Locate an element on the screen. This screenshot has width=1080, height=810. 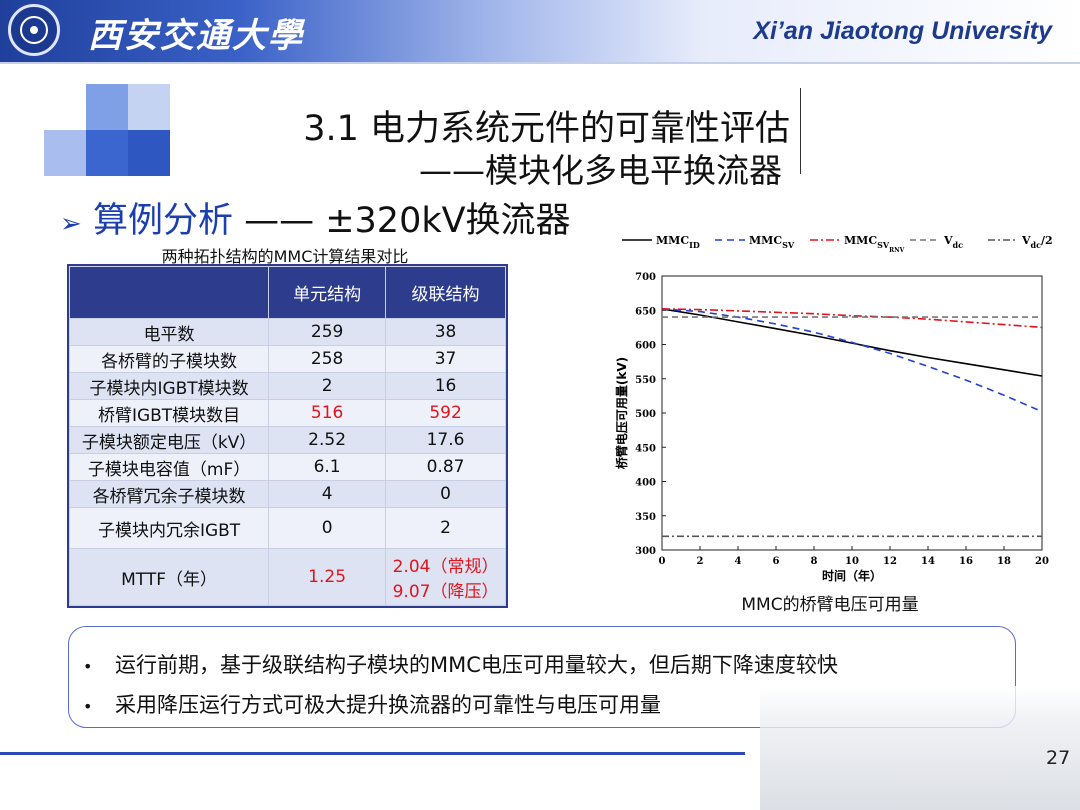
table-row: 各桥臂的子模块数 258 37 is located at coordinates (287, 359).